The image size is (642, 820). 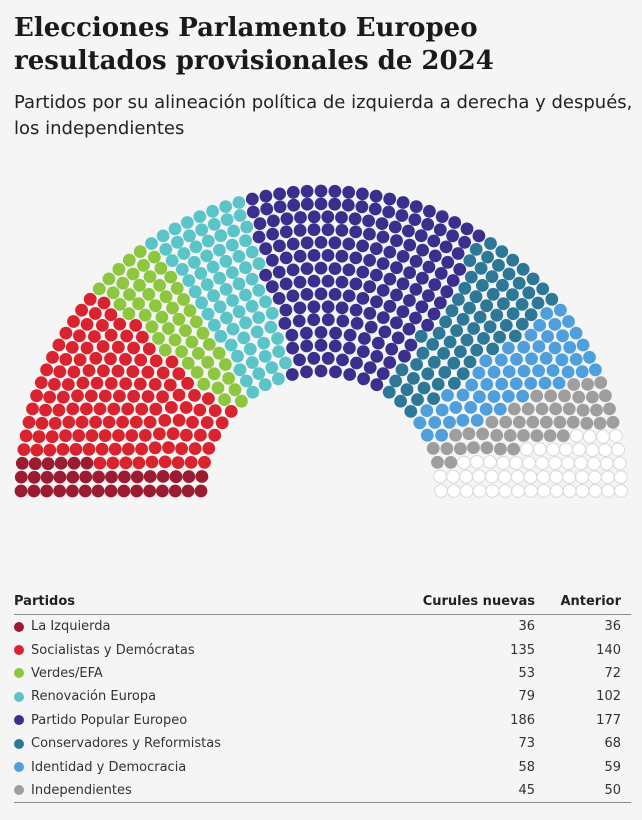 I want to click on table-row: La Izquierda 36 36, so click(x=322, y=626).